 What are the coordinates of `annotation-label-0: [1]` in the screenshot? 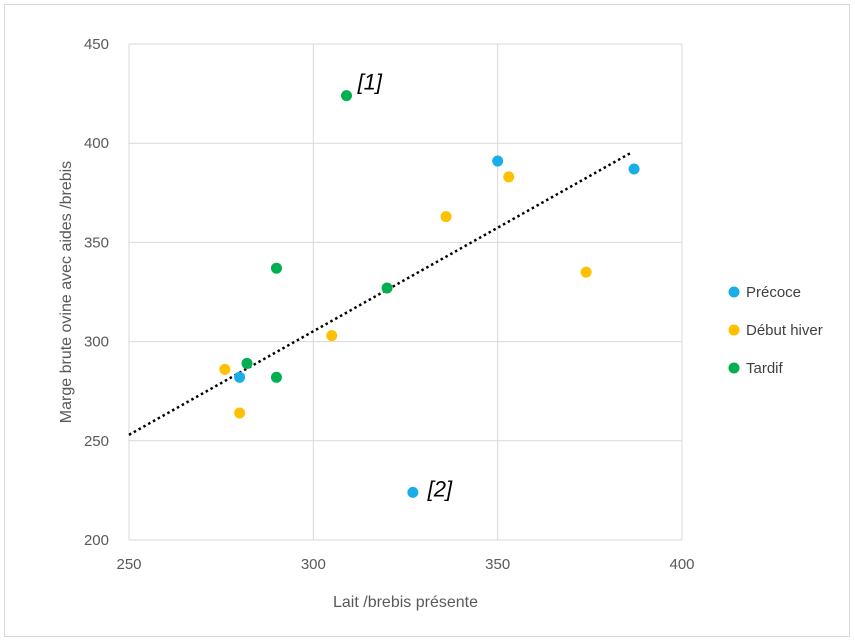 It's located at (370, 82).